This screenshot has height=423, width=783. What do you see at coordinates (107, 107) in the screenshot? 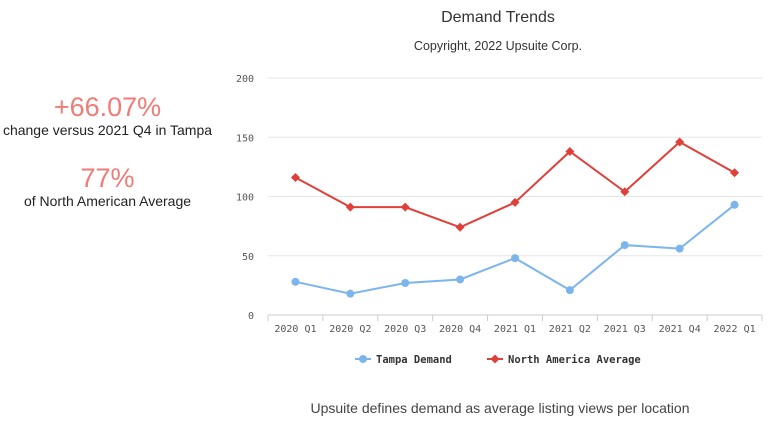
I see `change-percent: +66.07%` at bounding box center [107, 107].